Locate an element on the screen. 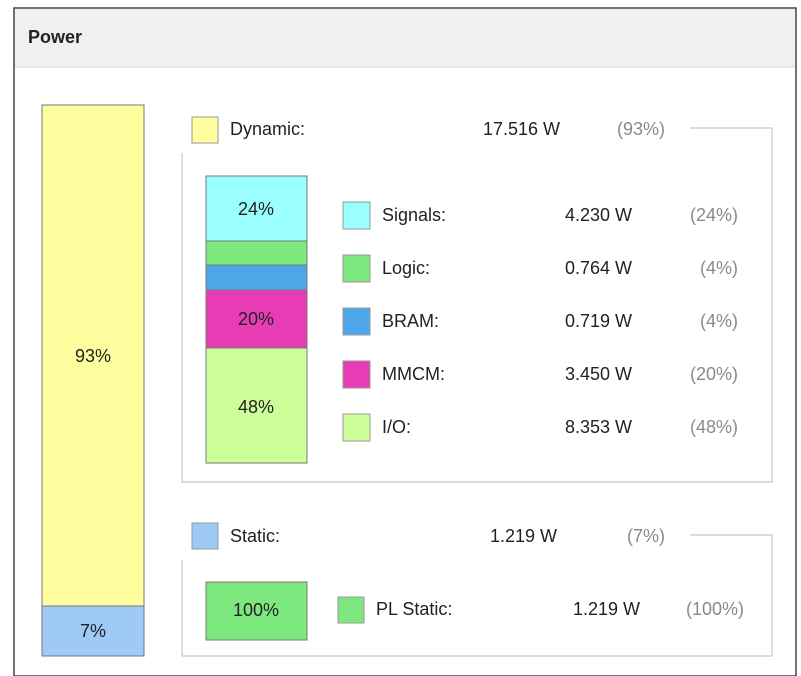 Image resolution: width=801 pixels, height=676 pixels. dynamic-segment is located at coordinates (93, 355).